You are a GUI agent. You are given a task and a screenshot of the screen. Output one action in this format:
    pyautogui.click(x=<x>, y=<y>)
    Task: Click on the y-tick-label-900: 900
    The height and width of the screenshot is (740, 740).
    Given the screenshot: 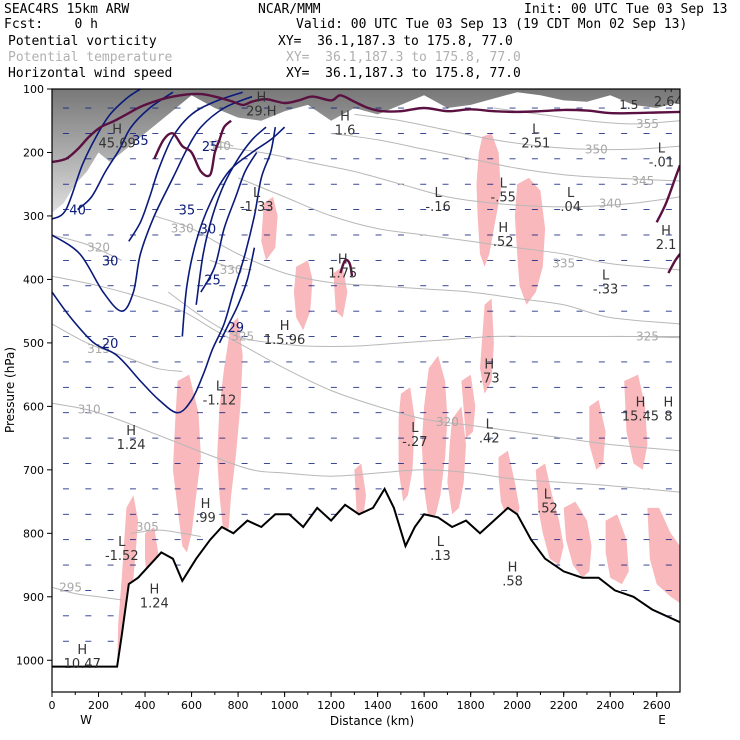 What is the action you would take?
    pyautogui.click(x=33, y=597)
    